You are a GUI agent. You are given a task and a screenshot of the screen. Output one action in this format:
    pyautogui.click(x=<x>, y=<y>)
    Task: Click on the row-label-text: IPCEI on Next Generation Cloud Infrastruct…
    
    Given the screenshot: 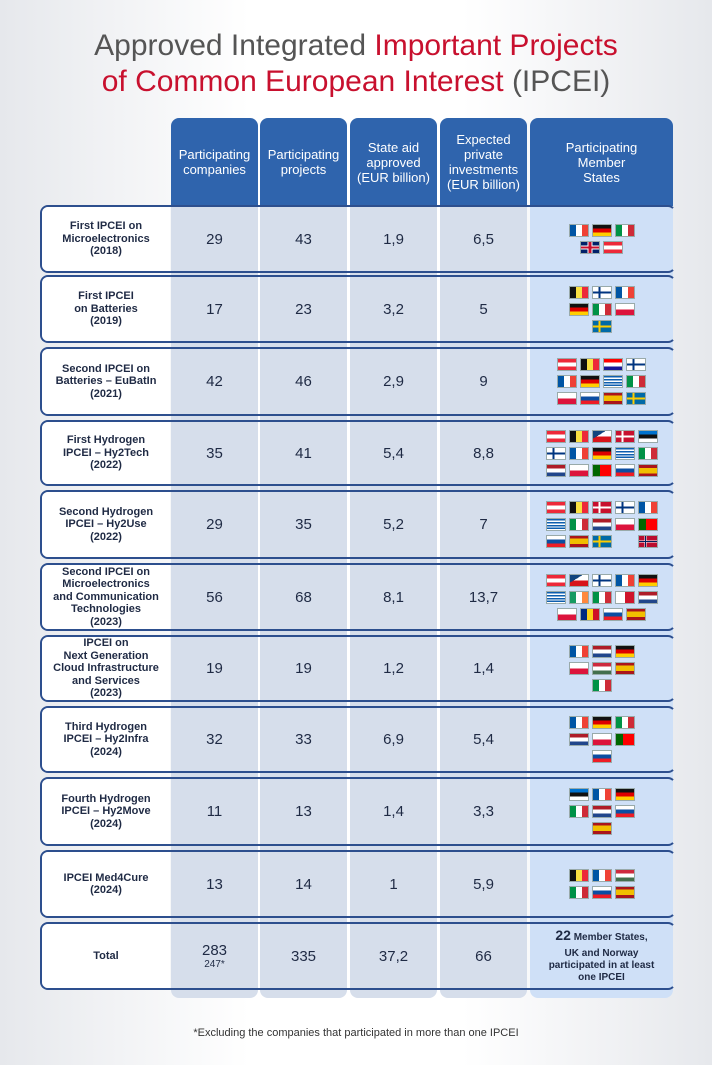 What is the action you would take?
    pyautogui.click(x=106, y=668)
    